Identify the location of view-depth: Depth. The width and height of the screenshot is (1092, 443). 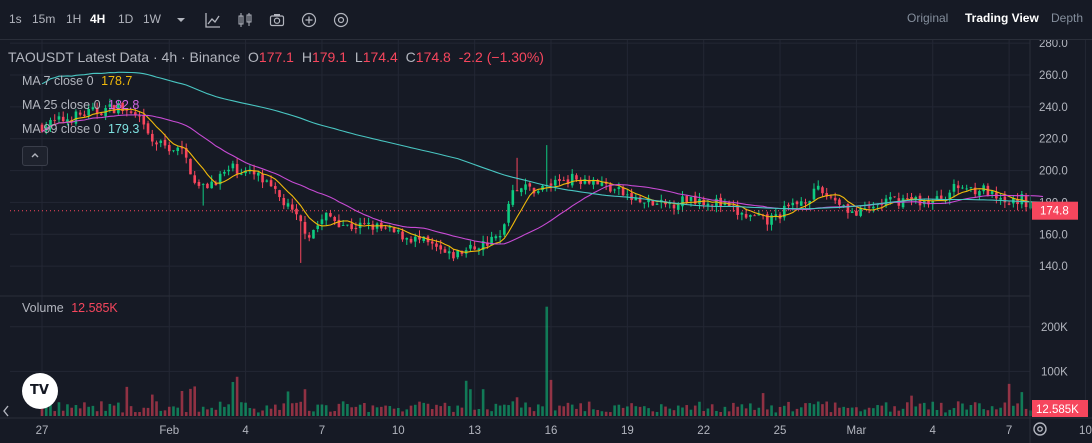
(1067, 18).